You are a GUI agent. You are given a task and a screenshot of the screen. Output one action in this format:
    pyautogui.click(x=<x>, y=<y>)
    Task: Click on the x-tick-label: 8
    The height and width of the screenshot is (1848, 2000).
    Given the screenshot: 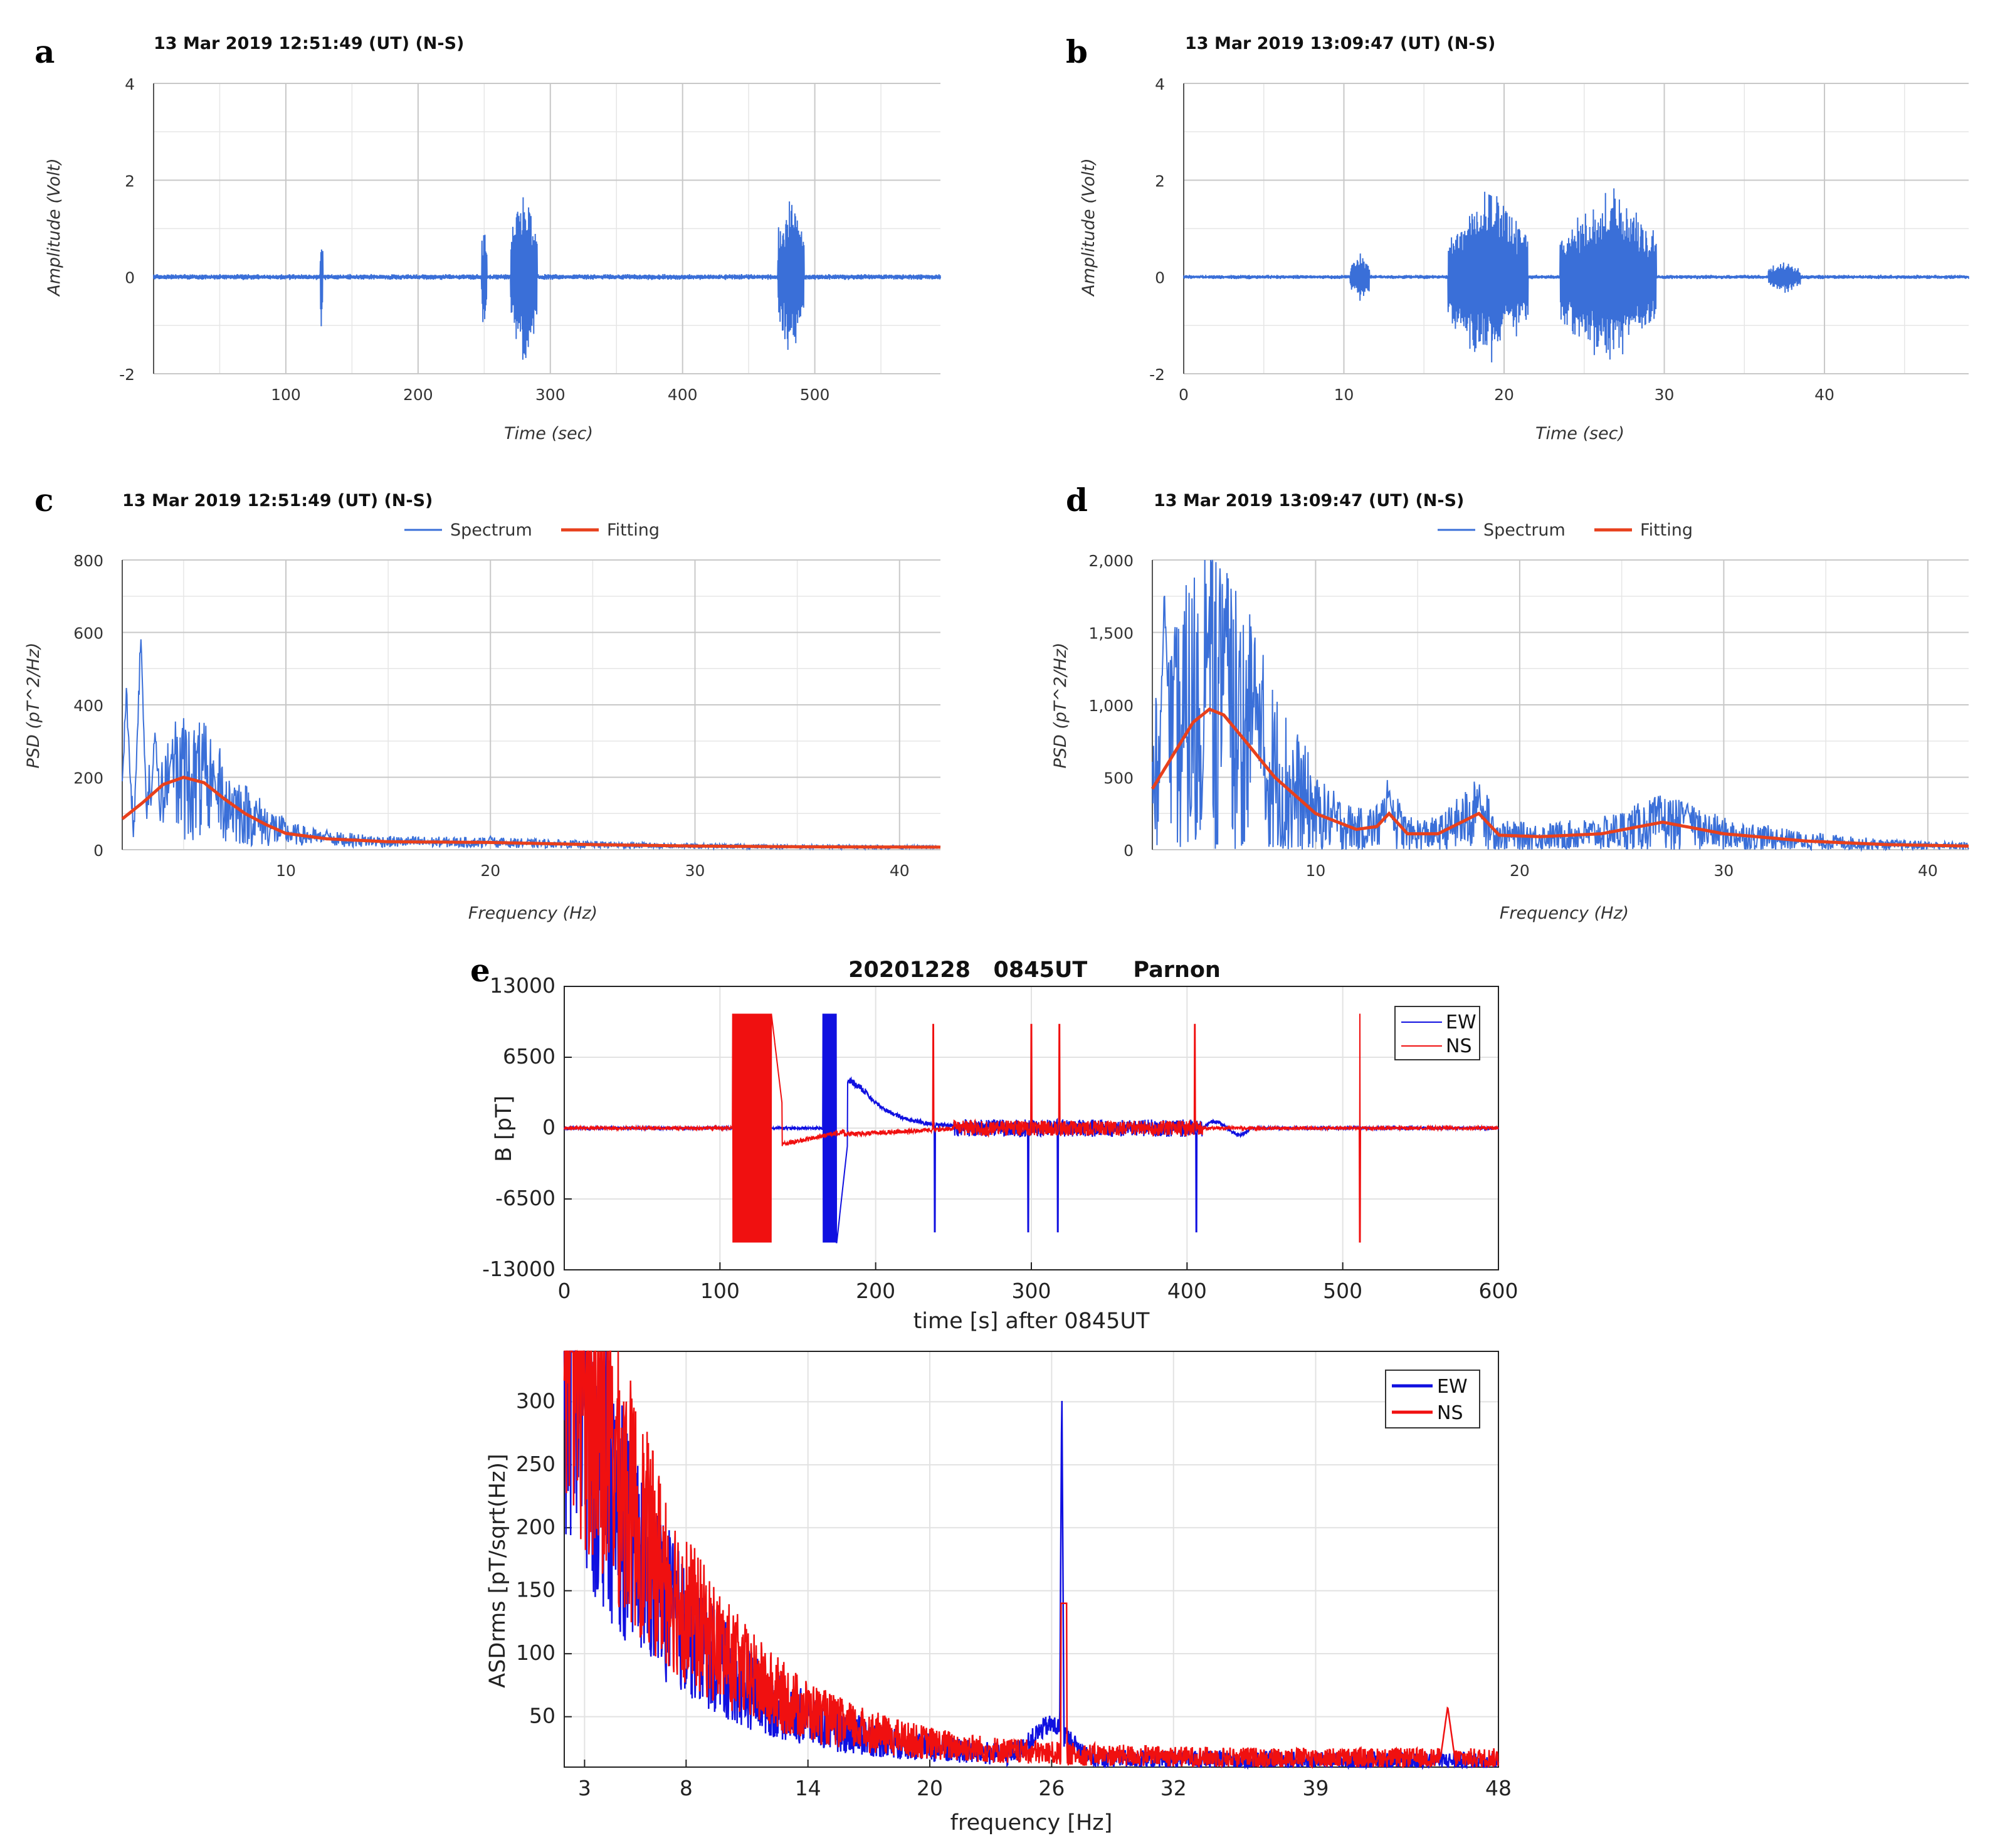 What is the action you would take?
    pyautogui.click(x=686, y=1788)
    